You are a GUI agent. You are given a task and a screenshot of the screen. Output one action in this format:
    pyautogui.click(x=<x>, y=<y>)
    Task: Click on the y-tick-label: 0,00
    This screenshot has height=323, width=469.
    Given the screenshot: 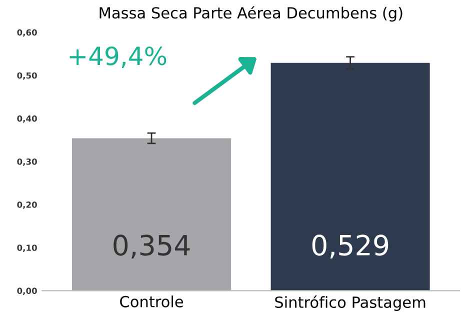 What is the action you would take?
    pyautogui.click(x=27, y=292)
    